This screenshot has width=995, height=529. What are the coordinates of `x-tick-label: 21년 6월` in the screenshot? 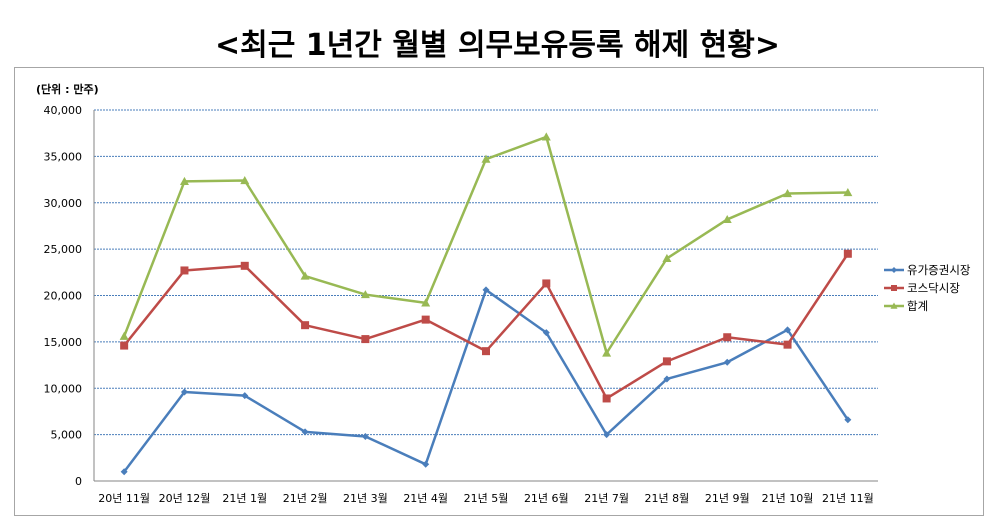 It's located at (546, 498).